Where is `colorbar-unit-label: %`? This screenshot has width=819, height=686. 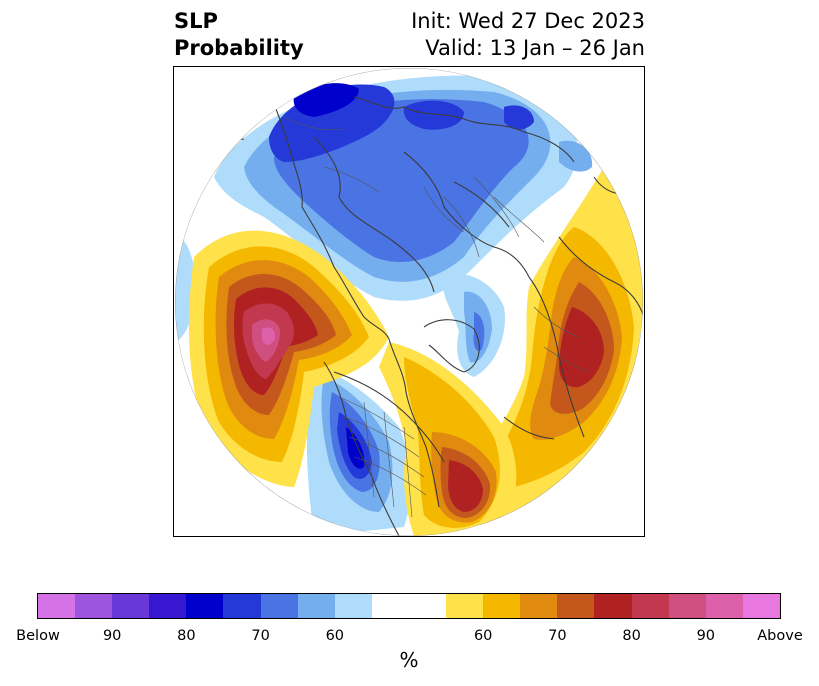 colorbar-unit-label: % is located at coordinates (409, 660).